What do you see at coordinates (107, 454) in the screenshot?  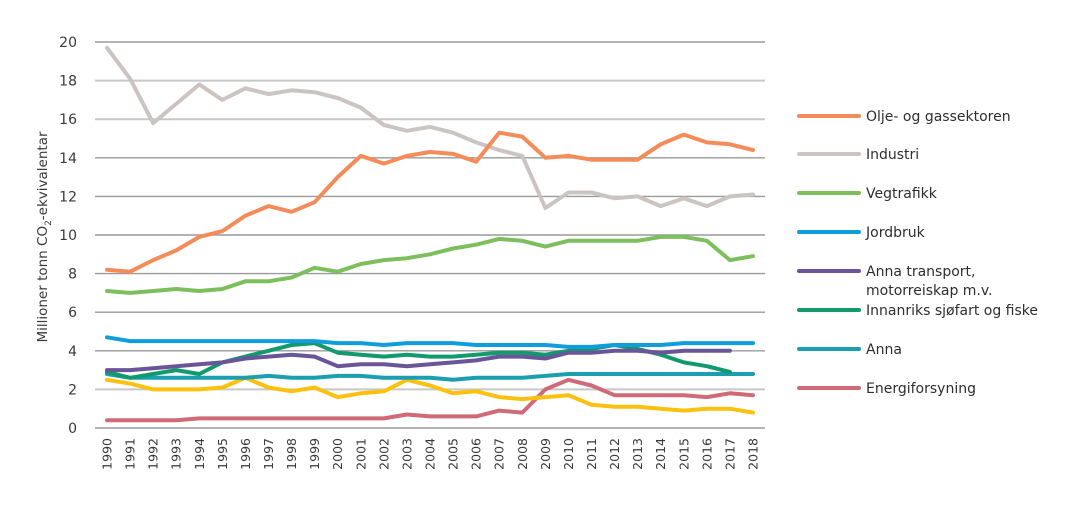 I see `x-tick-label: 1990` at bounding box center [107, 454].